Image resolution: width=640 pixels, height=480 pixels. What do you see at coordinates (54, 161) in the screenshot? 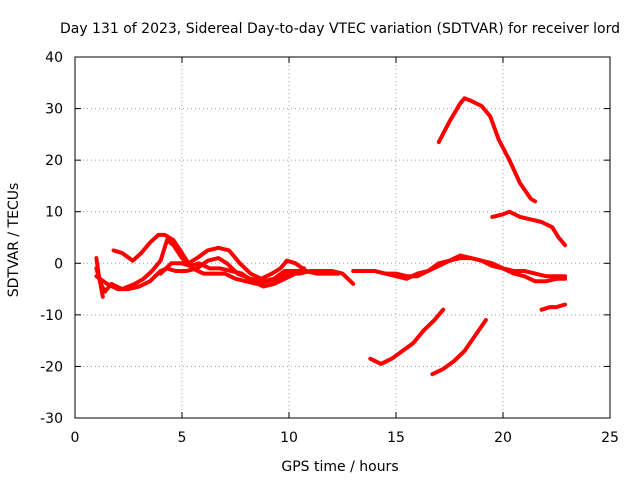
I see `y-tick-label: 20` at bounding box center [54, 161].